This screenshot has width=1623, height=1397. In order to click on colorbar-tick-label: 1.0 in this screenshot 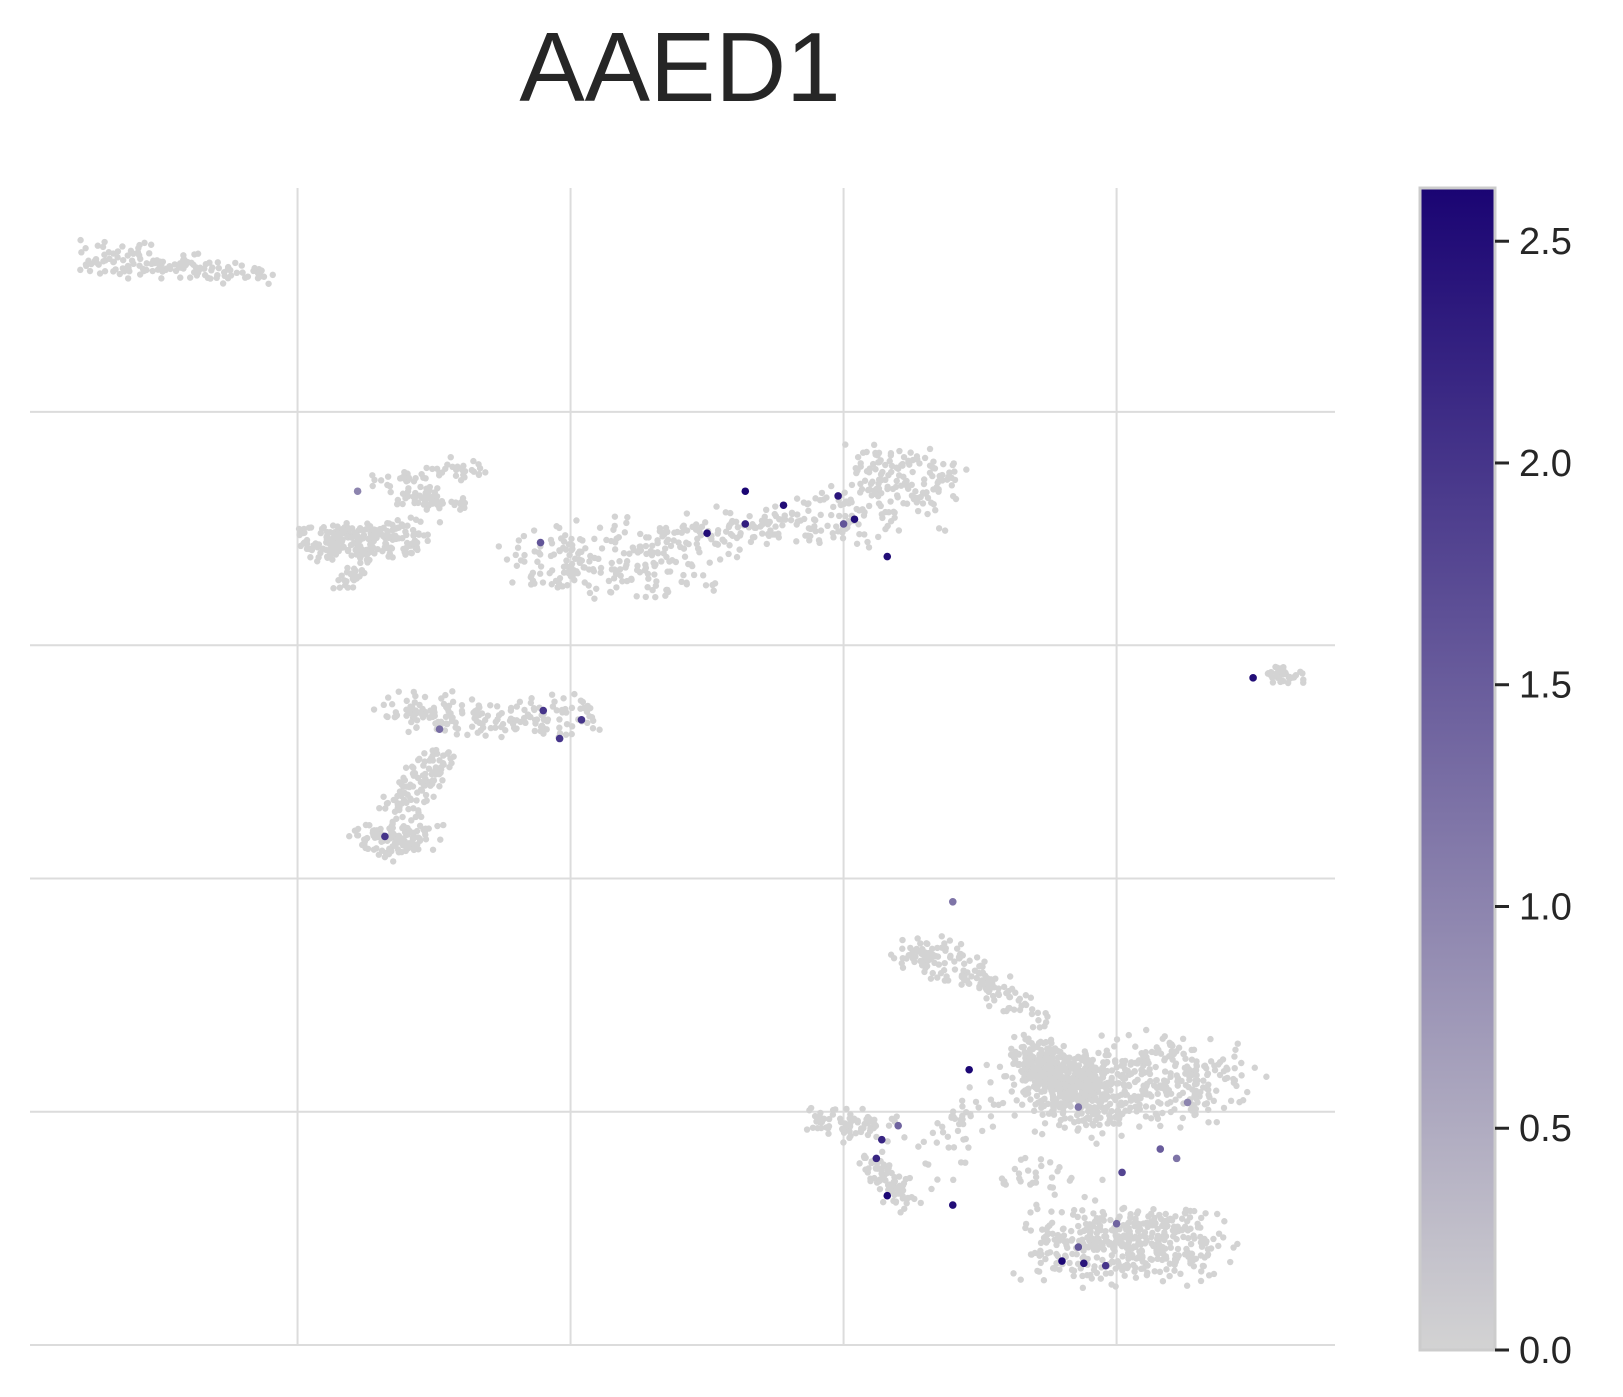, I will do `click(1545, 907)`.